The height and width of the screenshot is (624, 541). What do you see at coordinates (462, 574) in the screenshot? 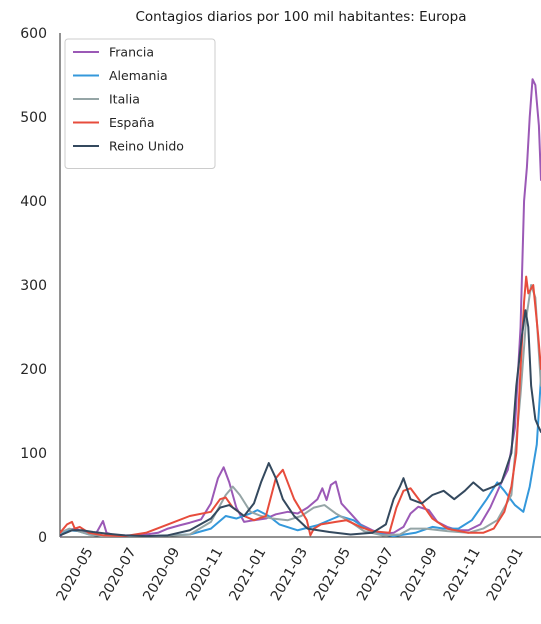
I see `x-tick-label: 2021-11` at bounding box center [462, 574].